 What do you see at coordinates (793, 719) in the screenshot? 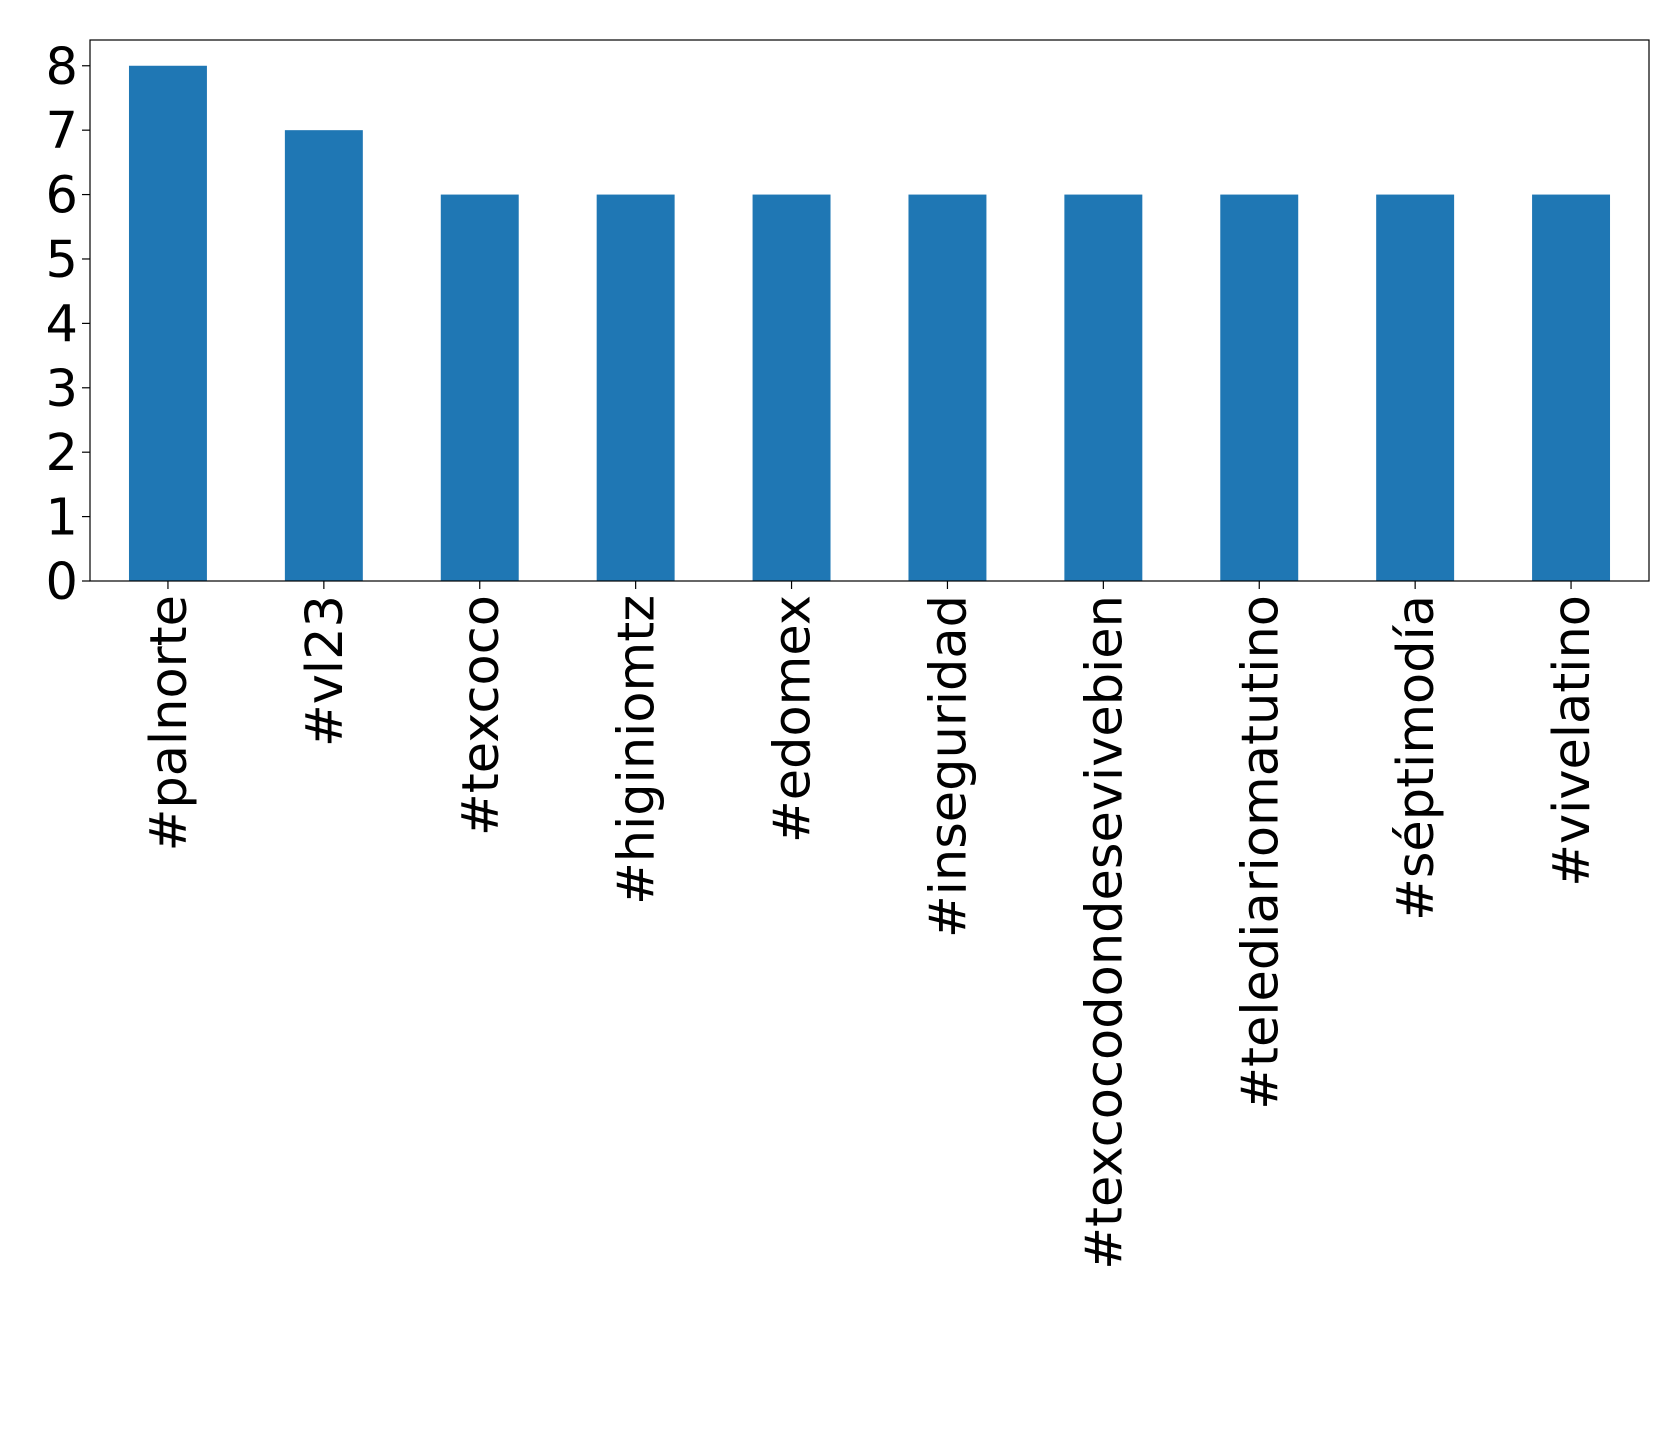
I see `x-tick-label: #edomex` at bounding box center [793, 719].